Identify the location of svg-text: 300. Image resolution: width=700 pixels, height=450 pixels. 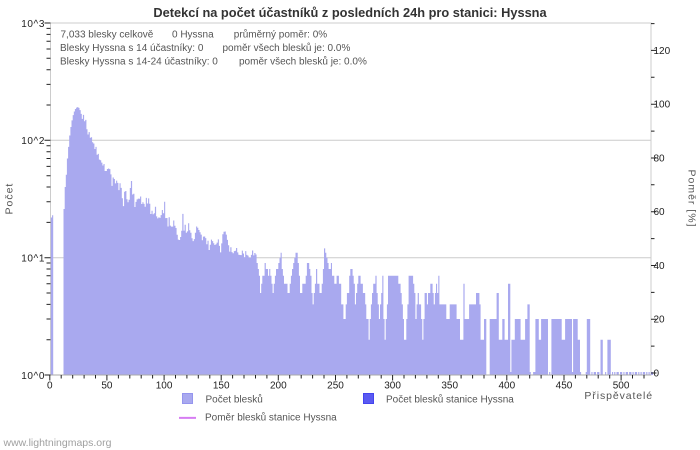
(392, 385).